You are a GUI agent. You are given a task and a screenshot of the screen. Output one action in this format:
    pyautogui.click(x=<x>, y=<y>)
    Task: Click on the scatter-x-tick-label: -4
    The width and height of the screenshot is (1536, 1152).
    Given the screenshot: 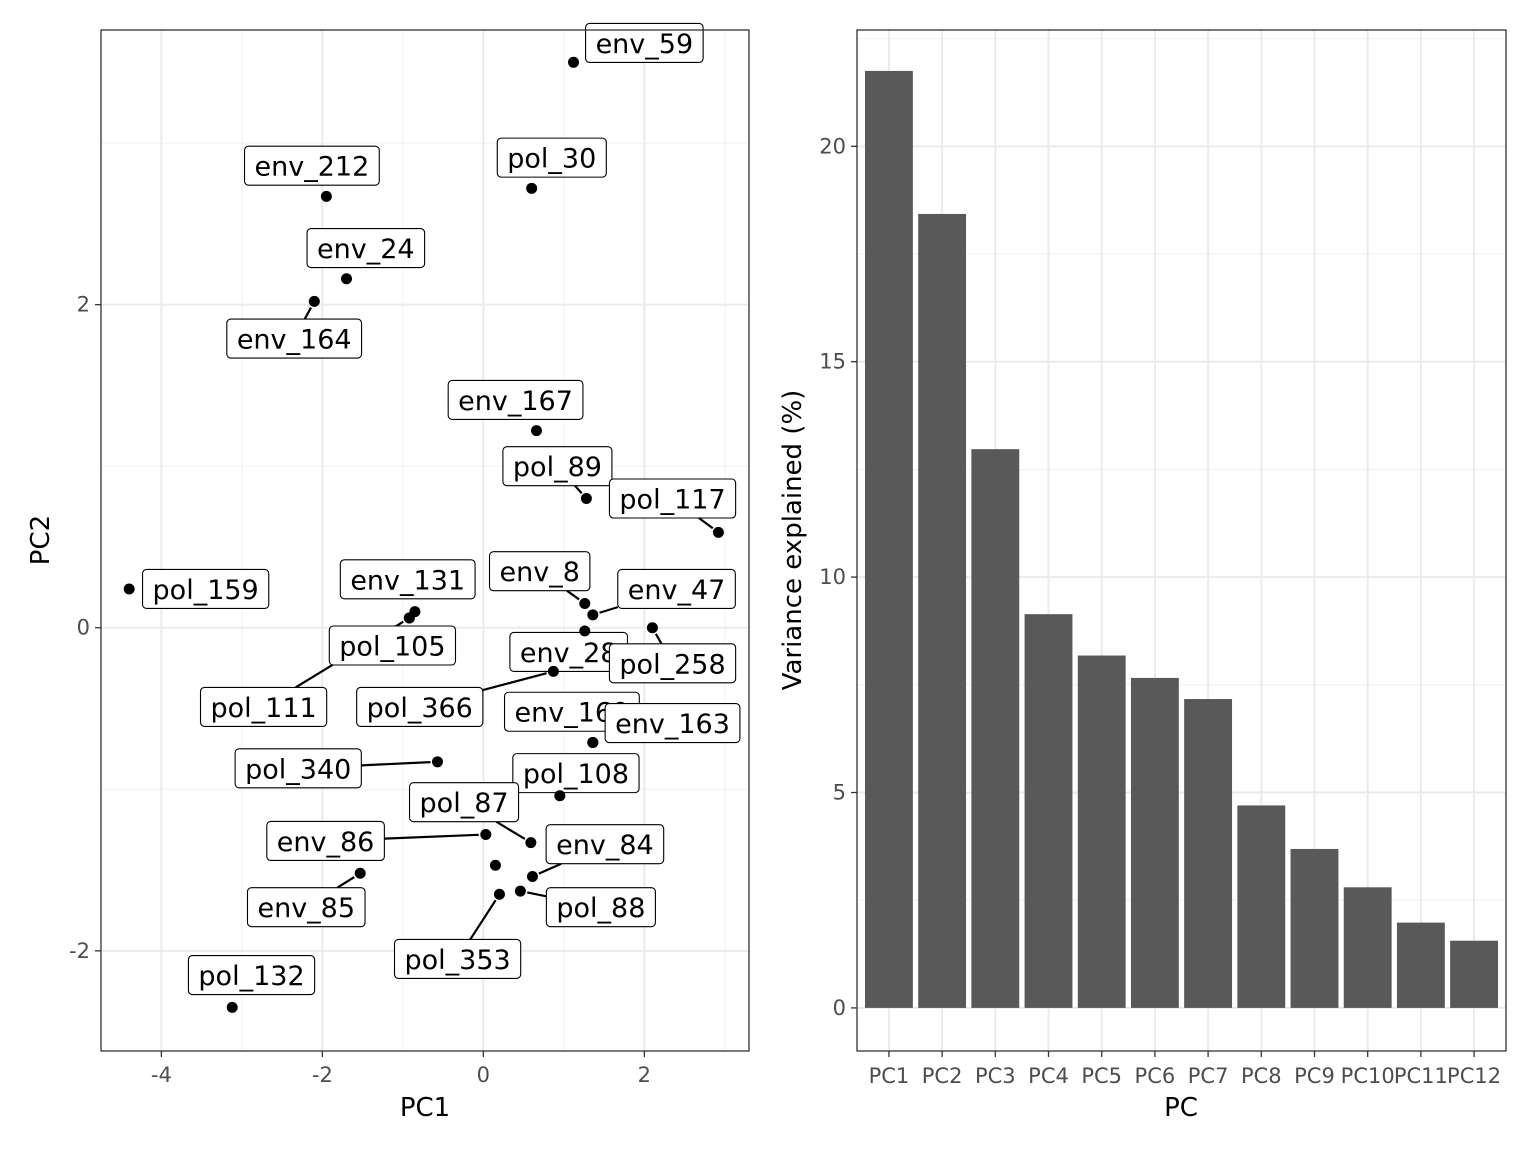 What is the action you would take?
    pyautogui.click(x=161, y=1075)
    